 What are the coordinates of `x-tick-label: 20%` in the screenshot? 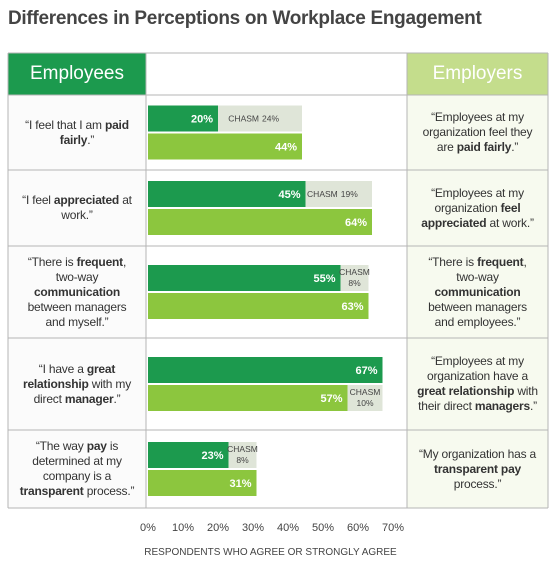 It's located at (218, 528).